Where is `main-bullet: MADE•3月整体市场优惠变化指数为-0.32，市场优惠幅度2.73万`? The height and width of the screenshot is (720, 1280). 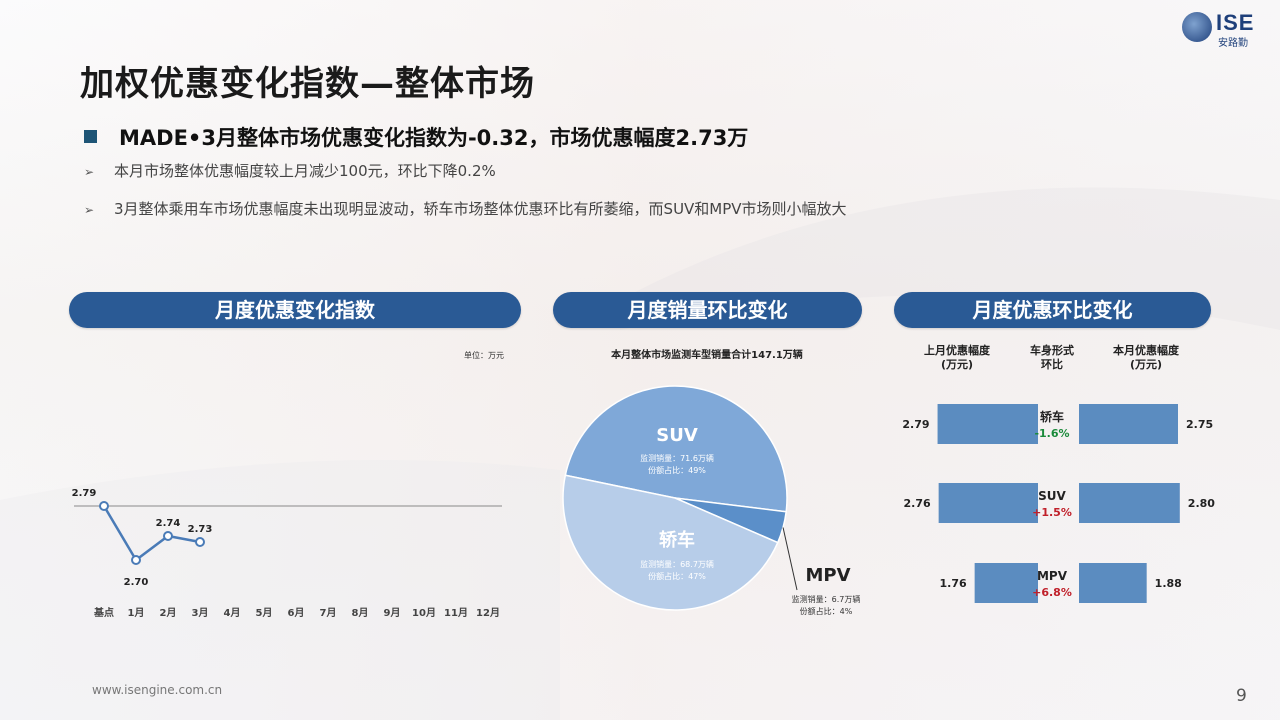
main-bullet: MADE•3月整体市场优惠变化指数为-0.32，市场优惠幅度2.73万 is located at coordinates (416, 137).